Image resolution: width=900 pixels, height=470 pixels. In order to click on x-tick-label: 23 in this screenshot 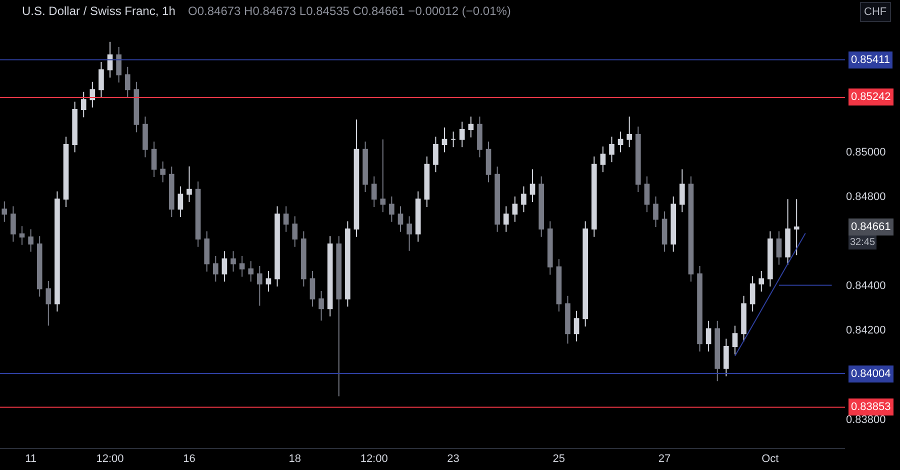, I will do `click(453, 459)`.